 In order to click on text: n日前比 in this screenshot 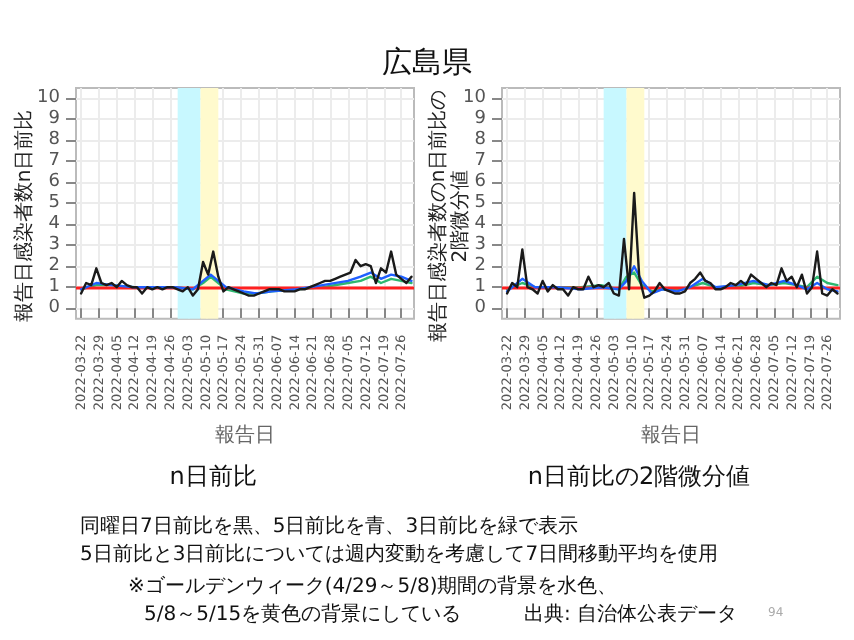, I will do `click(213, 477)`.